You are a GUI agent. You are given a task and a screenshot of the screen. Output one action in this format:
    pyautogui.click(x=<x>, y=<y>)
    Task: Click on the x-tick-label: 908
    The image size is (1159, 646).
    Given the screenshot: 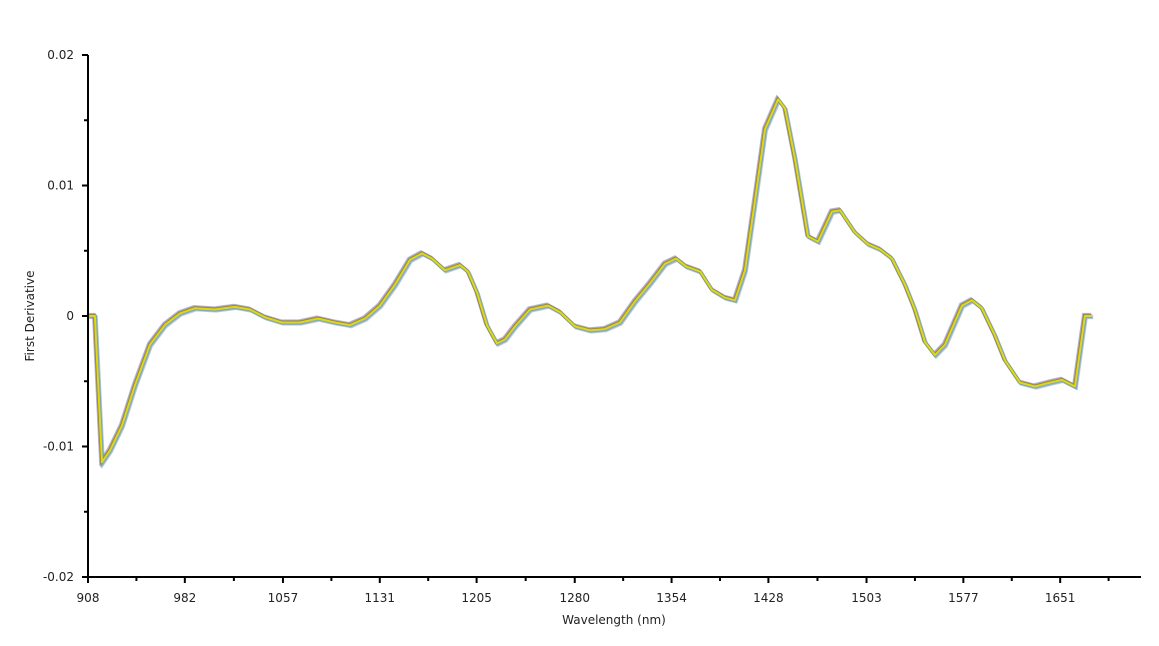 What is the action you would take?
    pyautogui.click(x=88, y=598)
    